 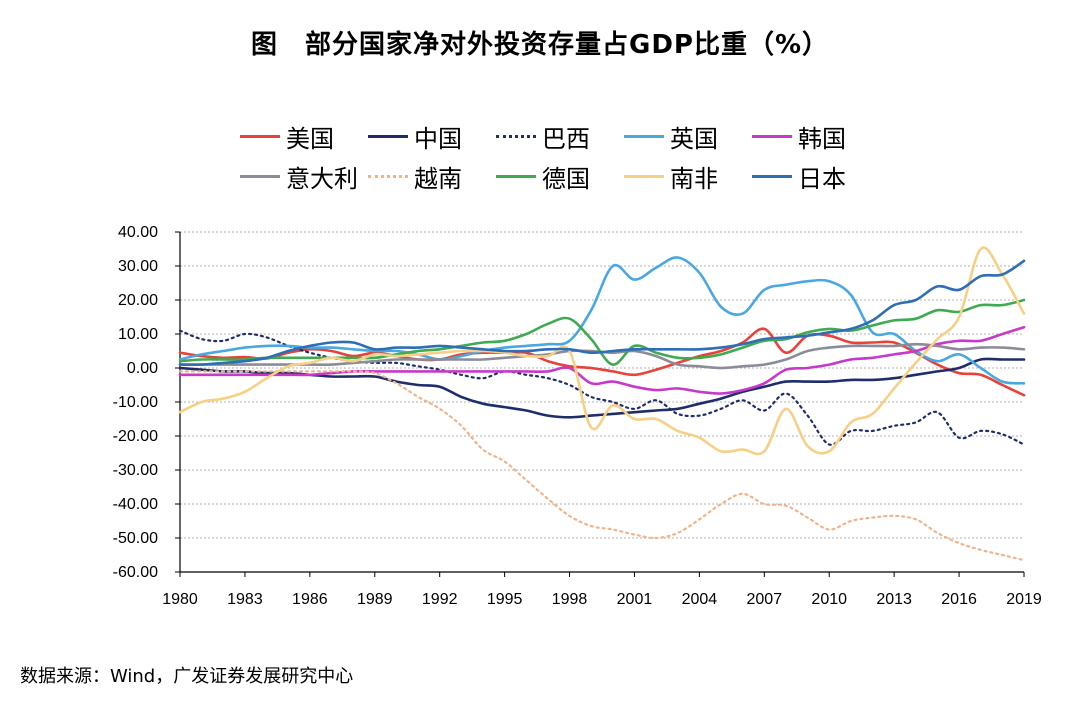 What do you see at coordinates (570, 599) in the screenshot?
I see `x-tick-label: 1998` at bounding box center [570, 599].